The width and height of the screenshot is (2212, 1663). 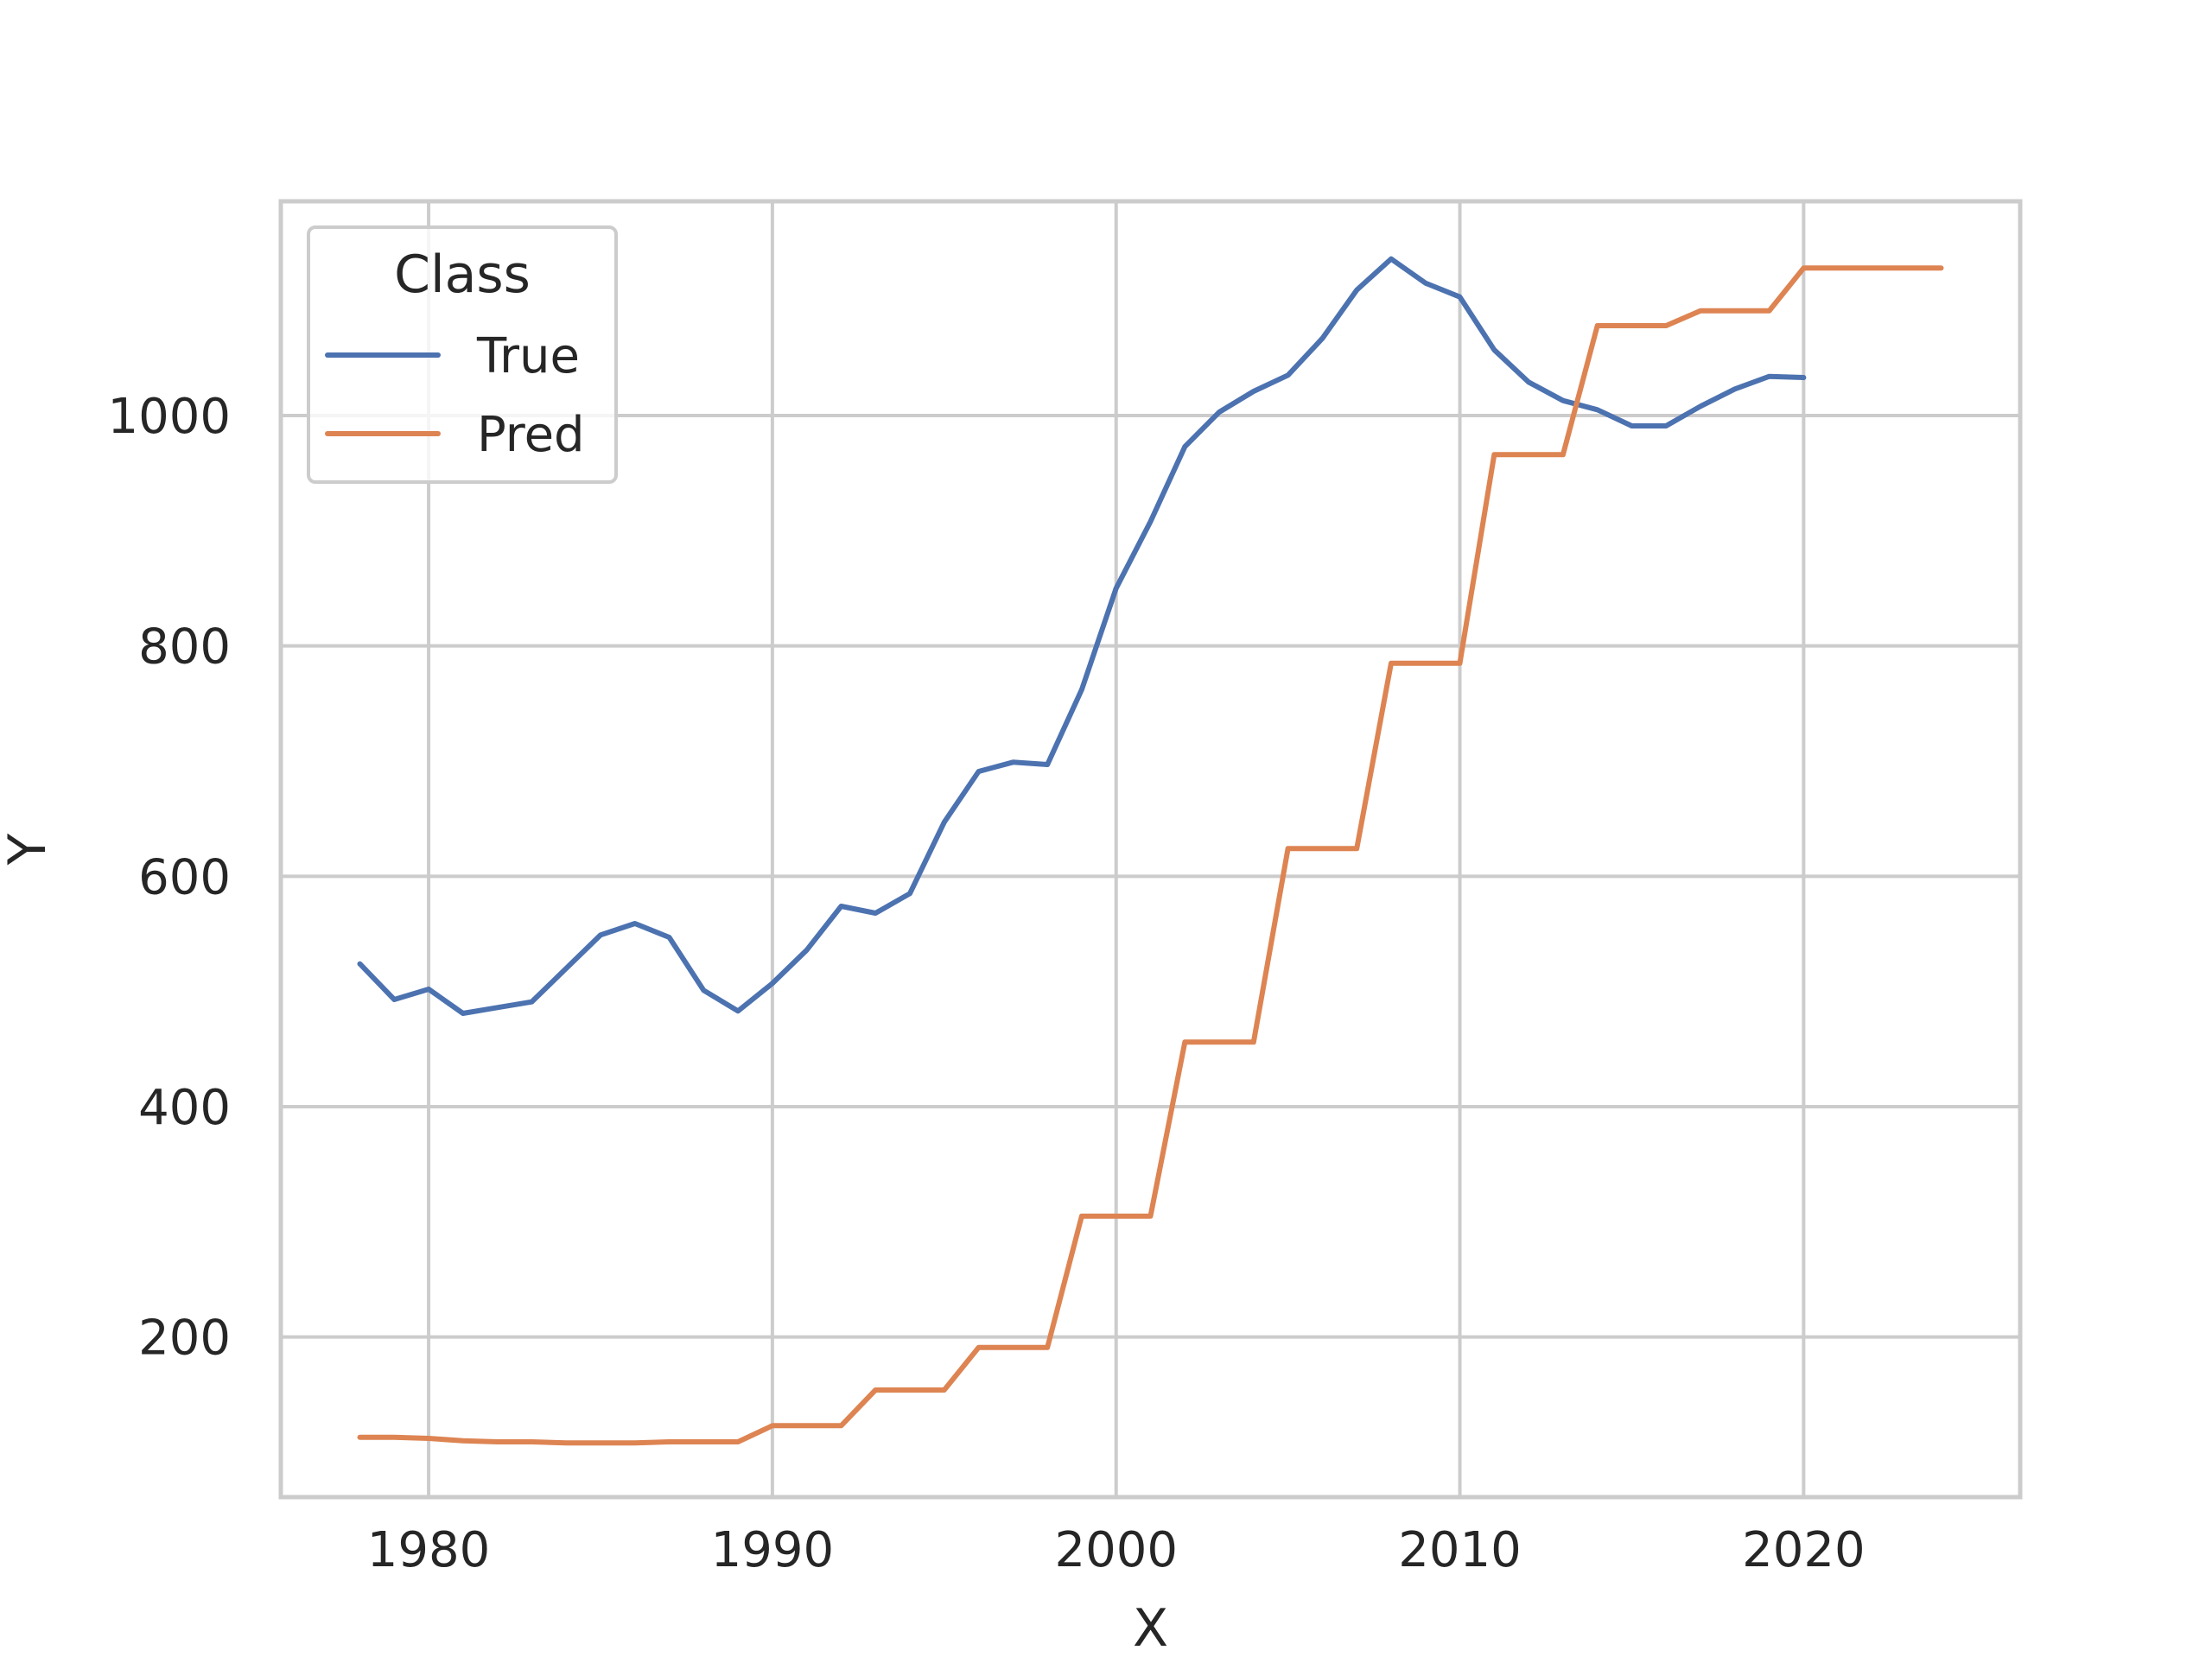 What do you see at coordinates (531, 435) in the screenshot?
I see `legend-label-pred: Pred` at bounding box center [531, 435].